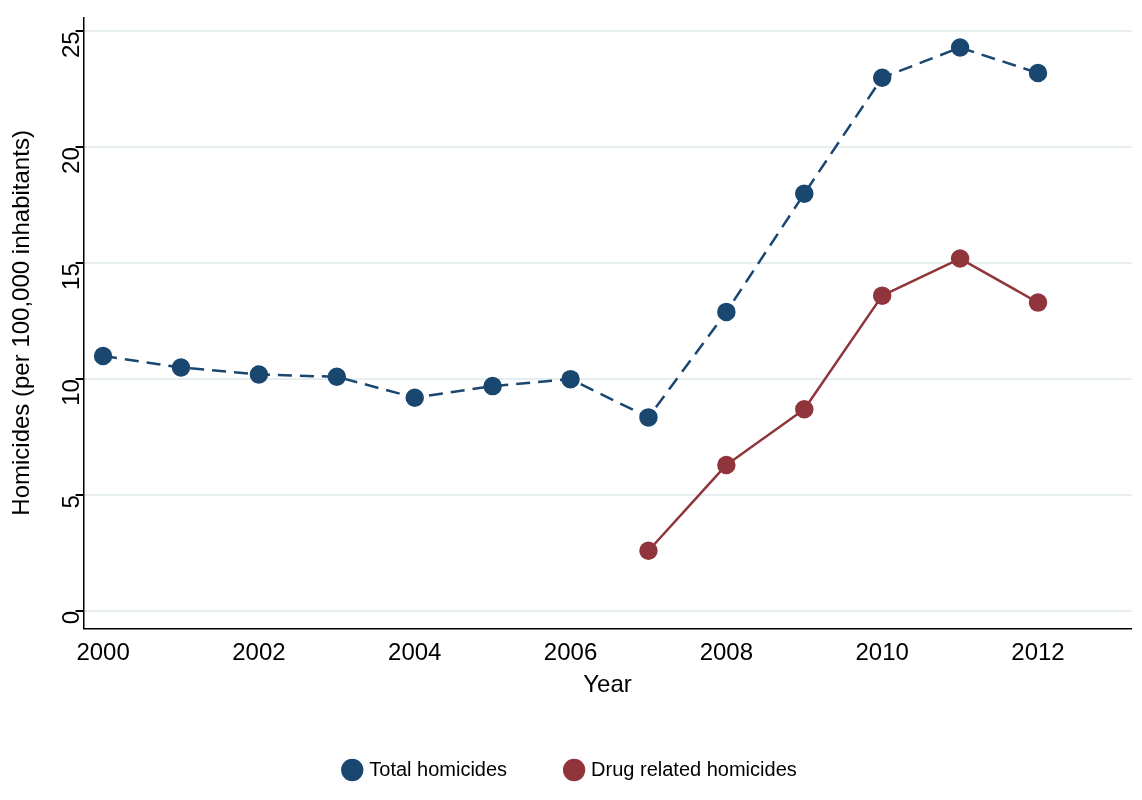 This screenshot has width=1142, height=800. What do you see at coordinates (438, 768) in the screenshot?
I see `legend-label: Total homicides` at bounding box center [438, 768].